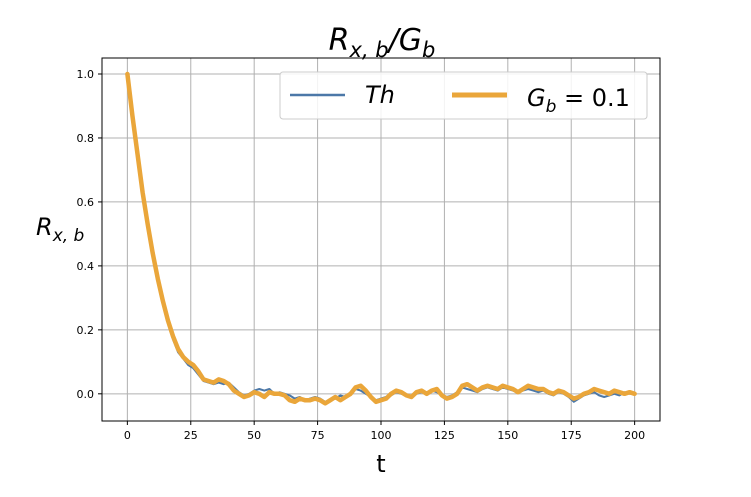  Describe the element at coordinates (634, 435) in the screenshot. I see `x-tick-label: 200` at that location.